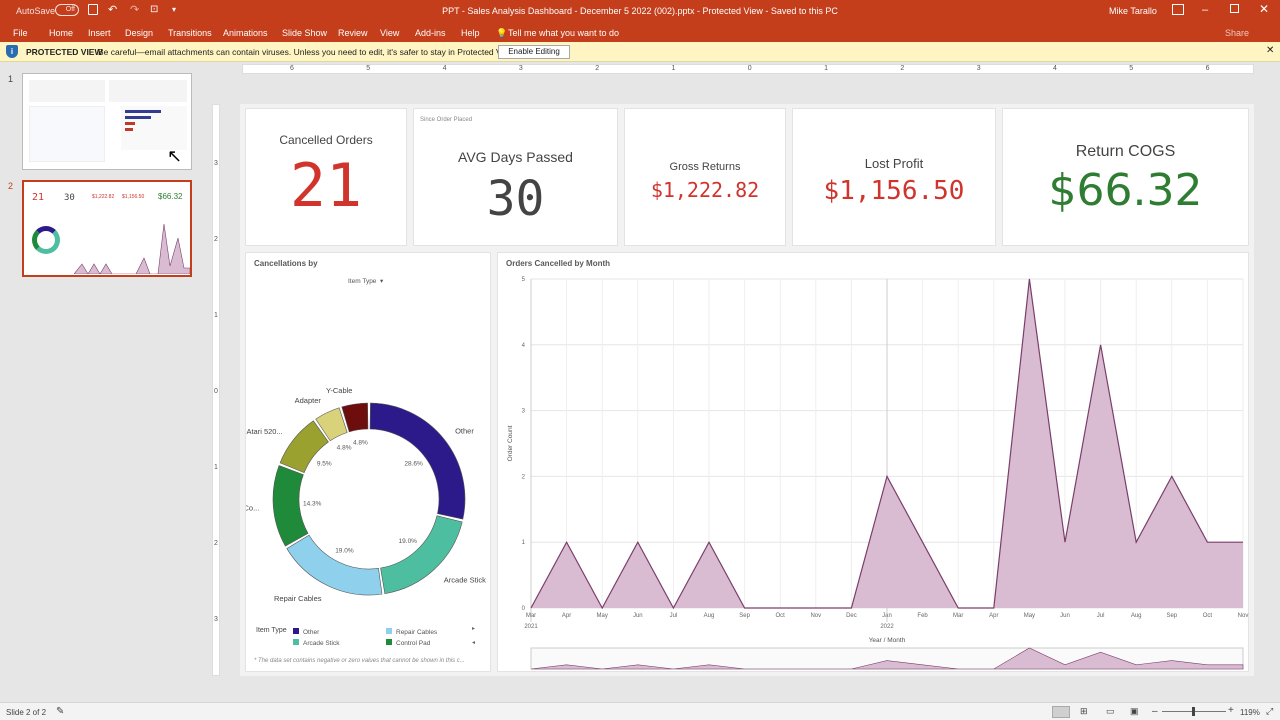 The width and height of the screenshot is (1280, 720). I want to click on redo-icon: ↷, so click(135, 10).